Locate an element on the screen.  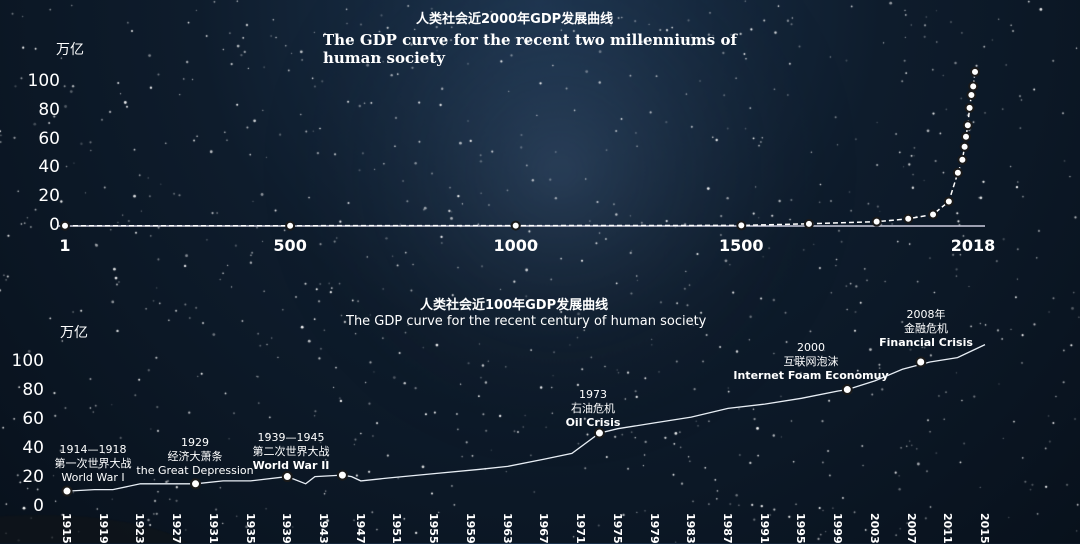
chart1-x-tick-label: 1500 is located at coordinates (741, 245).